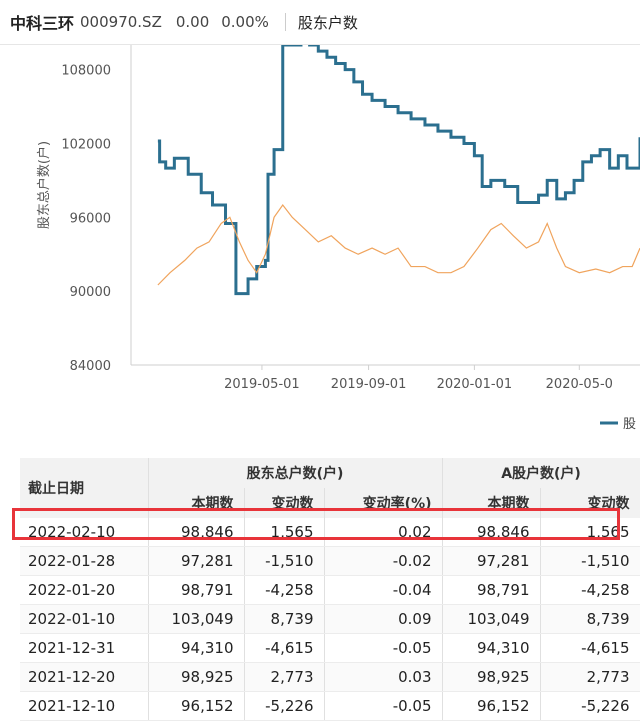 The image size is (640, 721). Describe the element at coordinates (590, 590) in the screenshot. I see `cell-a-change: -4,258` at that location.